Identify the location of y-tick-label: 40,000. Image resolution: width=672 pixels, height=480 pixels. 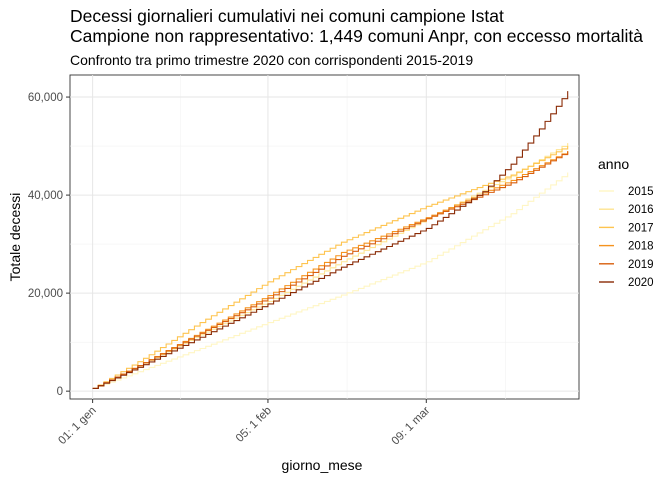
(45, 196).